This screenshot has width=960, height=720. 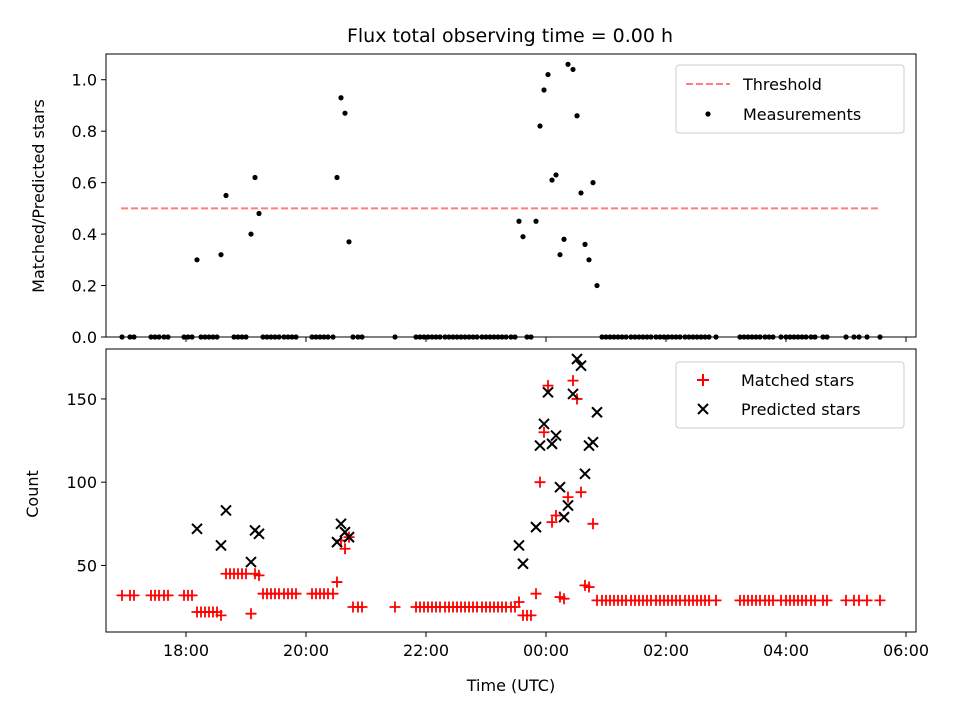 What do you see at coordinates (306, 650) in the screenshot?
I see `x-tick-label: 20:00` at bounding box center [306, 650].